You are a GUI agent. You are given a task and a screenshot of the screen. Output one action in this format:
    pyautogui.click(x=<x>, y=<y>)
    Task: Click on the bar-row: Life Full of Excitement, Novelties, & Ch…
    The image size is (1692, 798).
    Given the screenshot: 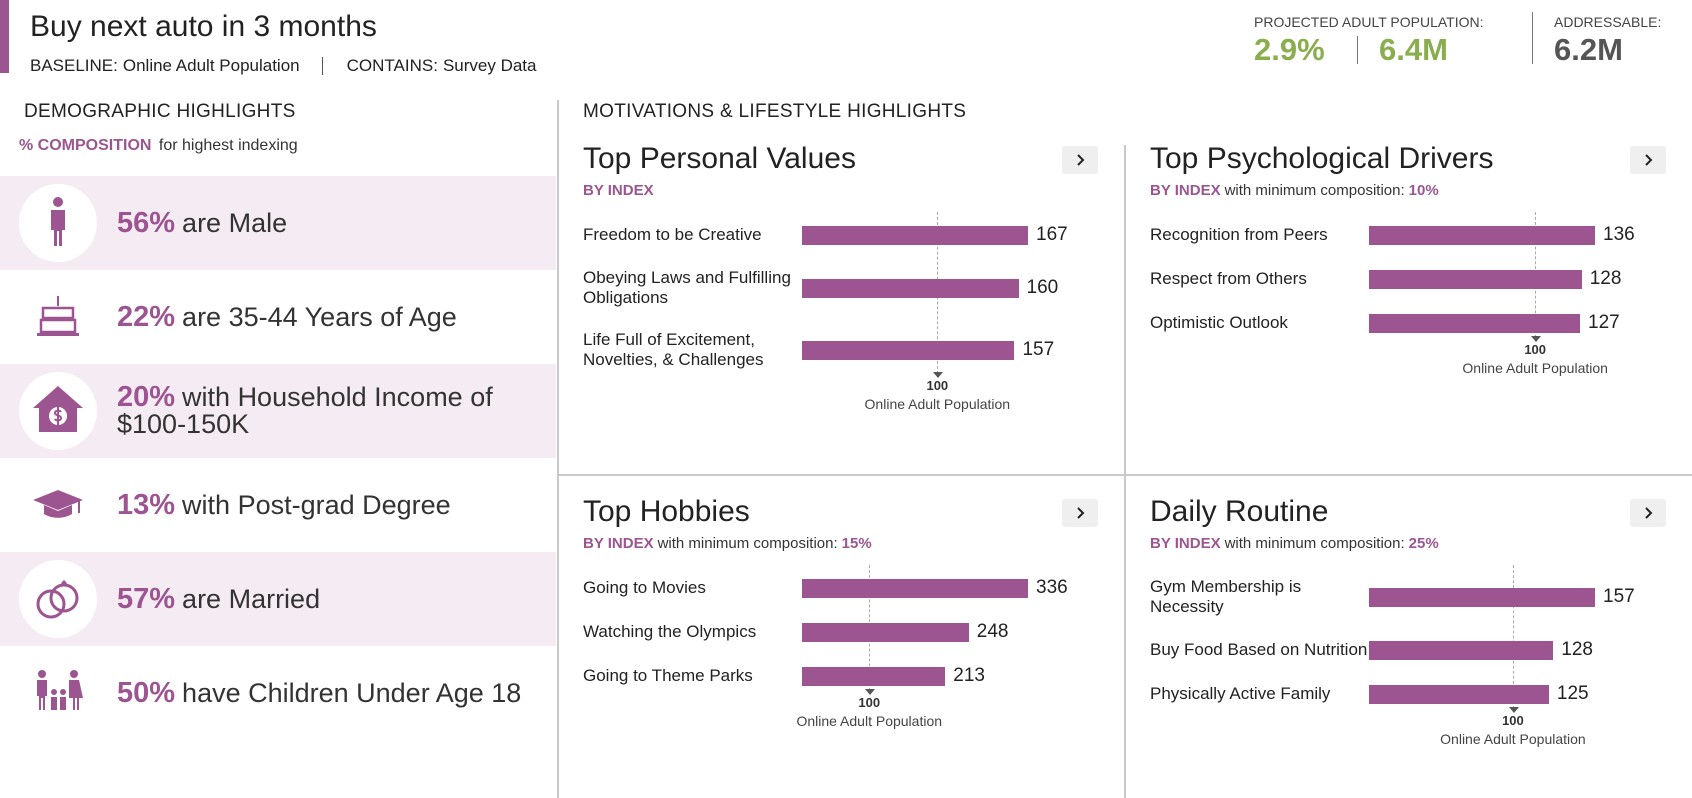 What is the action you would take?
    pyautogui.click(x=853, y=350)
    